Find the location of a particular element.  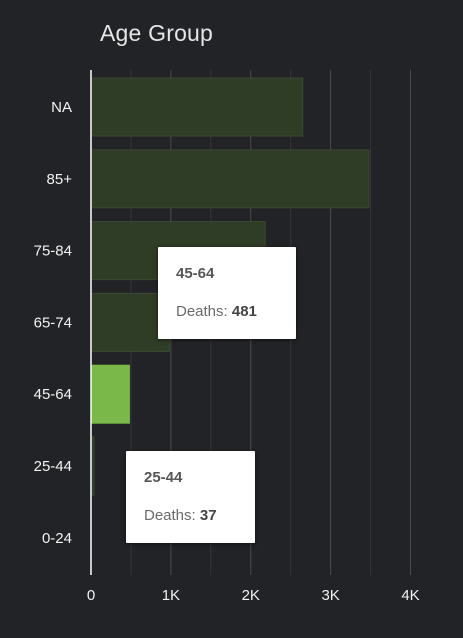

x-tick-labels: 0 1K 2K 3K 4K is located at coordinates (253, 595).